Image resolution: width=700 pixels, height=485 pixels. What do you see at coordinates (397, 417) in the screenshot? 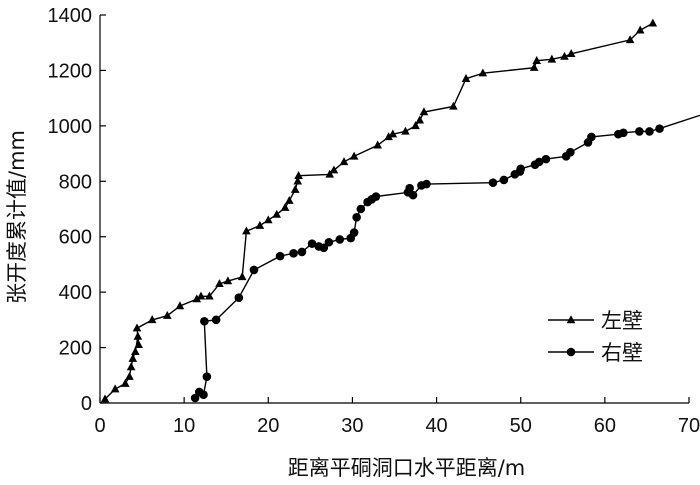
I see `x-ticks: 0 10 20 30 40 50 60 70` at bounding box center [397, 417].